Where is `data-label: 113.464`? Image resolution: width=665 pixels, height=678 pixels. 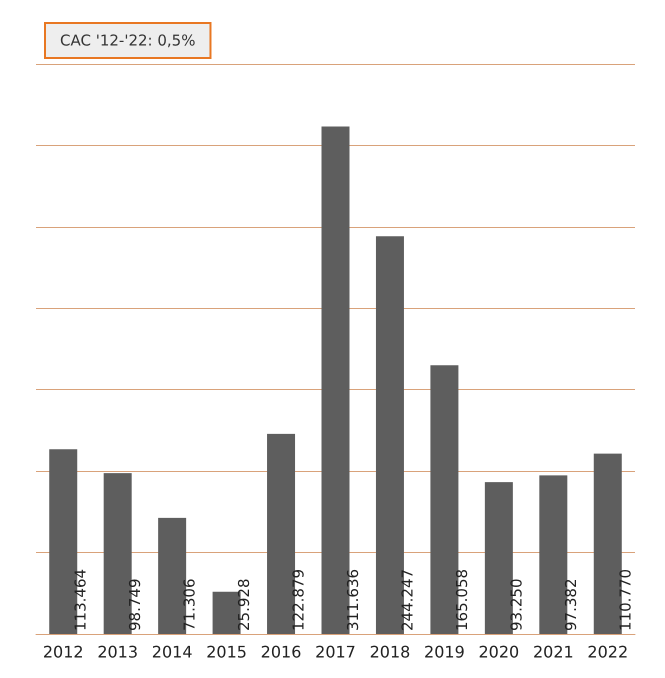 data-label: 113.464 is located at coordinates (81, 599).